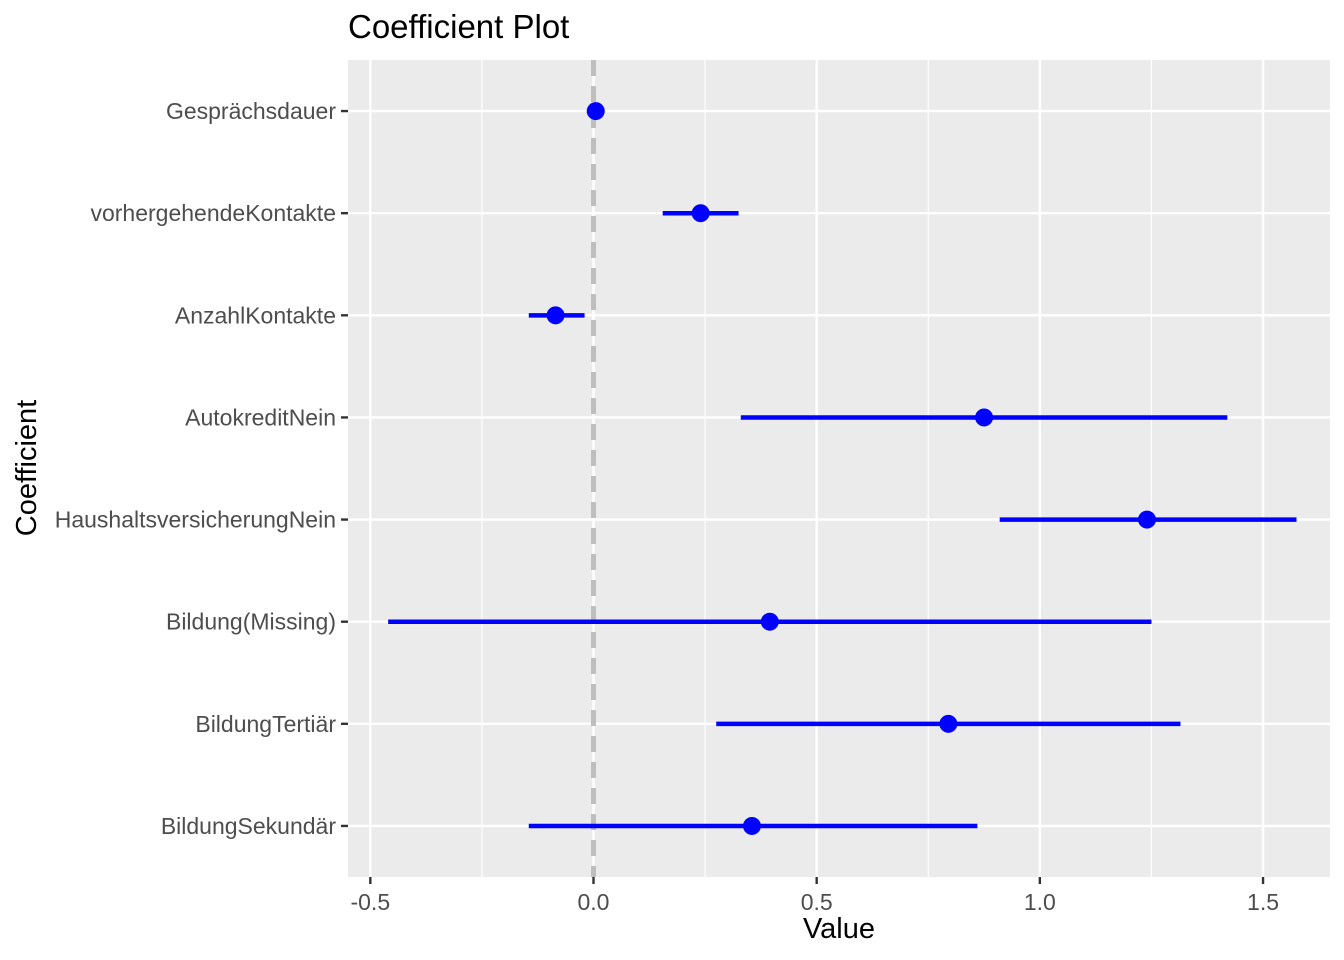 This screenshot has width=1344, height=960. What do you see at coordinates (594, 902) in the screenshot?
I see `x-tick-label: 0.0` at bounding box center [594, 902].